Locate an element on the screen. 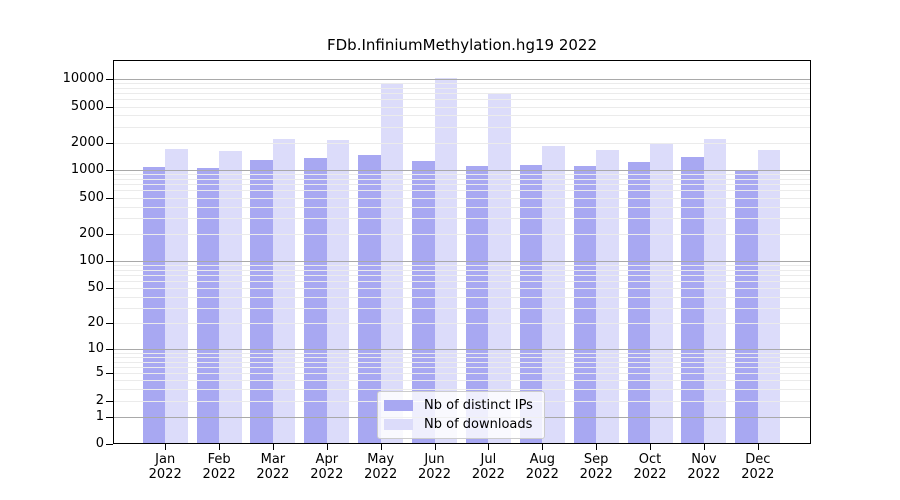 The width and height of the screenshot is (900, 500). y-tick-label: 1000 is located at coordinates (87, 170).